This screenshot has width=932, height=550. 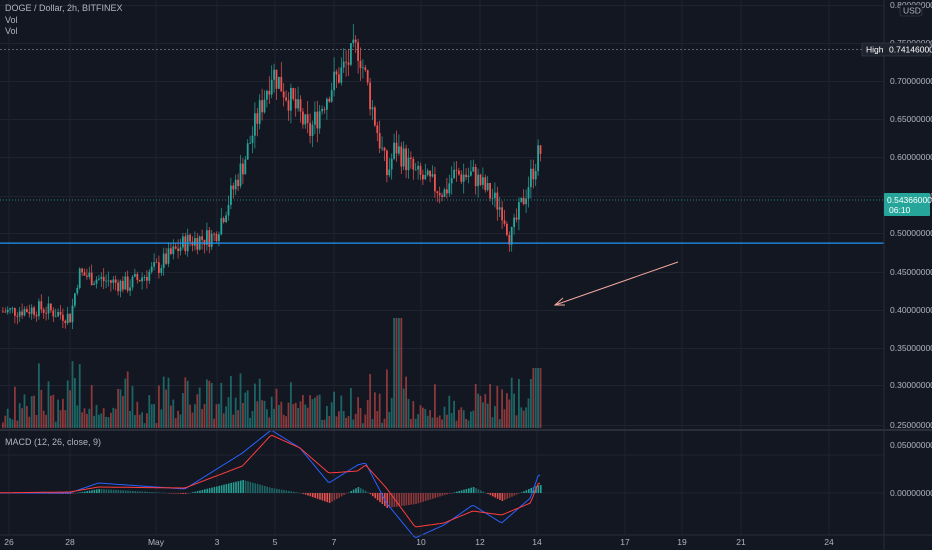 What do you see at coordinates (64, 8) in the screenshot?
I see `symbol-title: DOGE / Dollar, 2h, BITFINEX` at bounding box center [64, 8].